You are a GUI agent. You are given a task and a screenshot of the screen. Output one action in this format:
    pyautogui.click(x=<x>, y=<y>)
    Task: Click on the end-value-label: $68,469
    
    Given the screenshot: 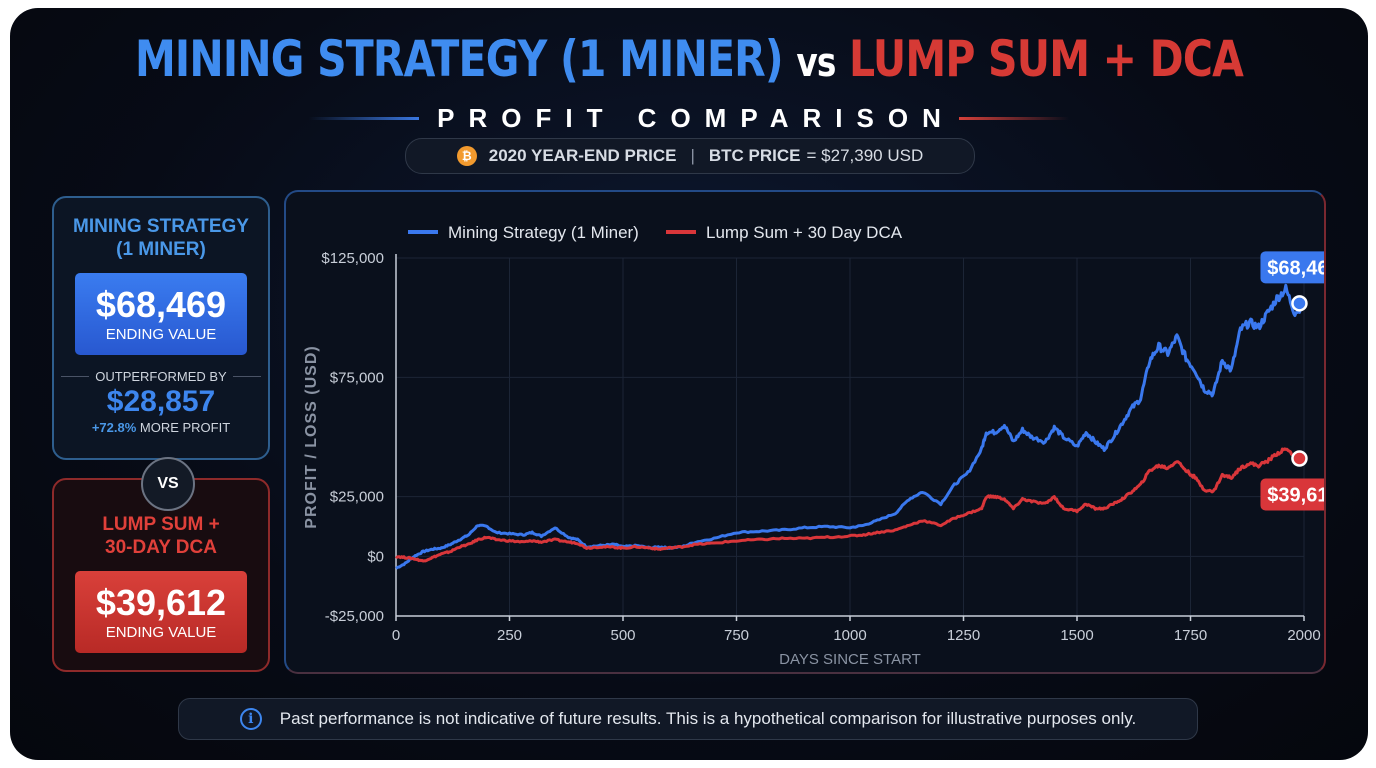 What is the action you would take?
    pyautogui.click(x=1295, y=268)
    